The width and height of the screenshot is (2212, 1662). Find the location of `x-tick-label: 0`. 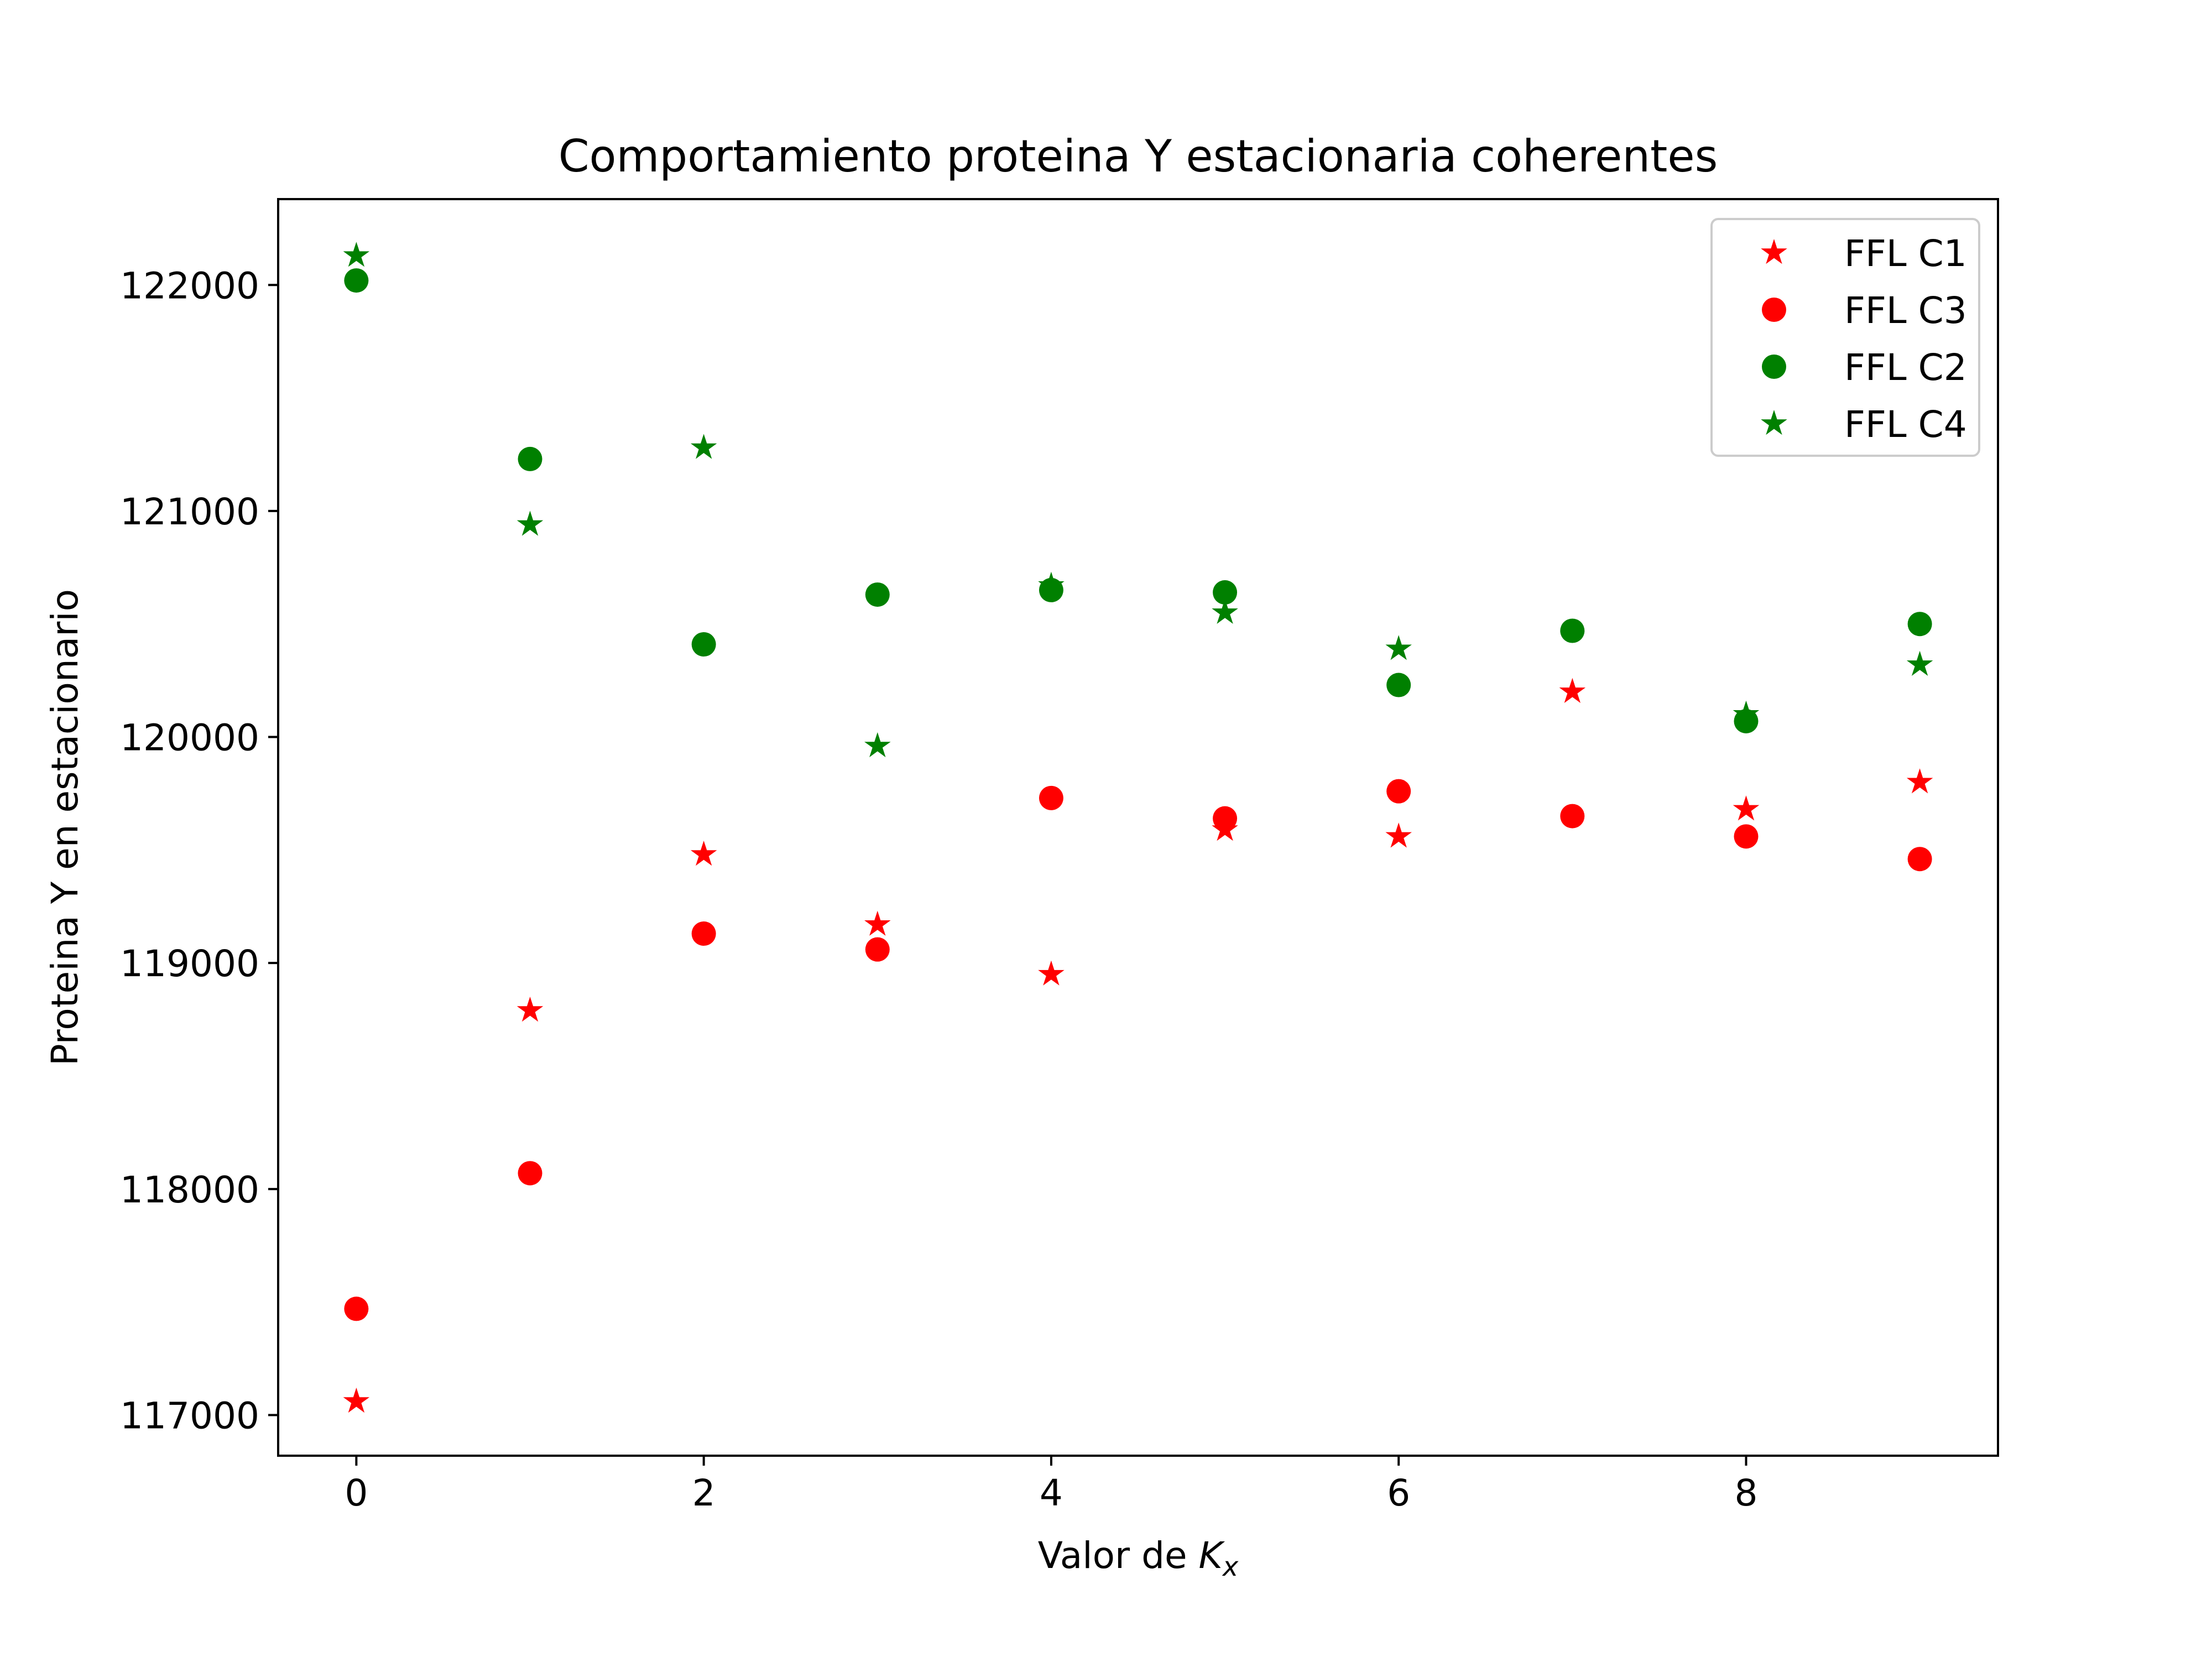

x-tick-label: 0 is located at coordinates (357, 1493).